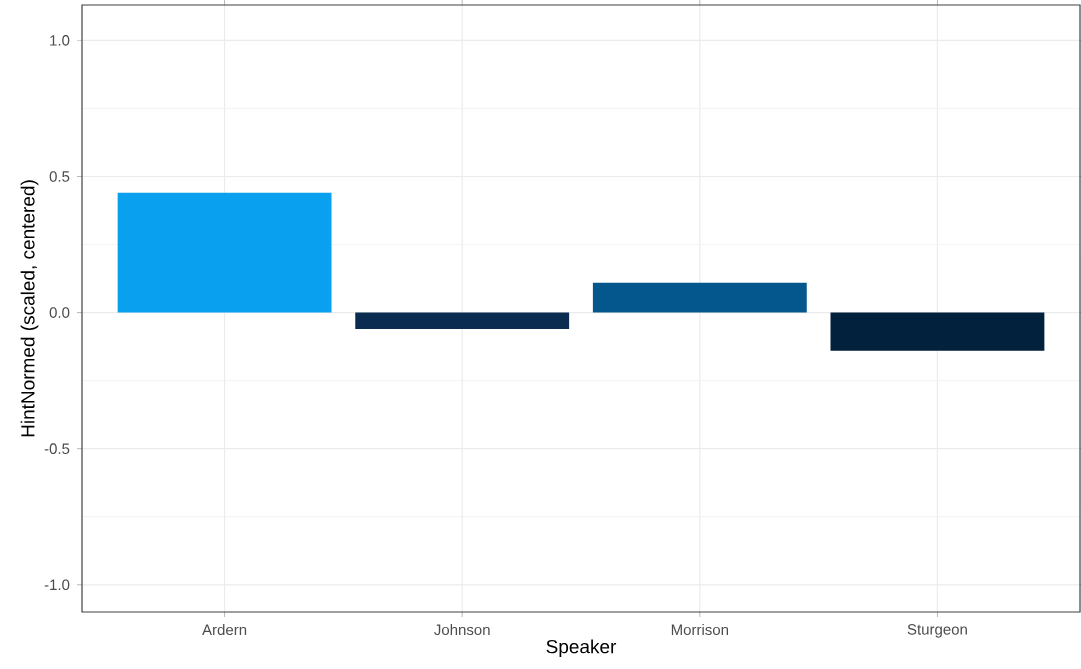 Image resolution: width=1081 pixels, height=669 pixels. Describe the element at coordinates (57, 585) in the screenshot. I see `y-tick-label: -1.0` at that location.